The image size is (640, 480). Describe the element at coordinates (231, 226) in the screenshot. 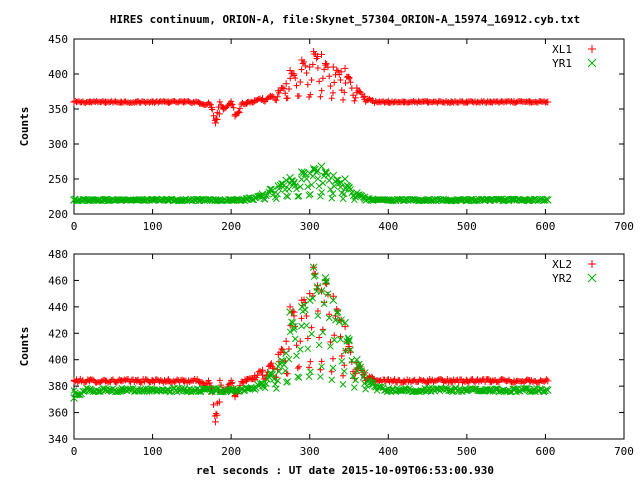

I see `x-tick-label: 200` at that location.